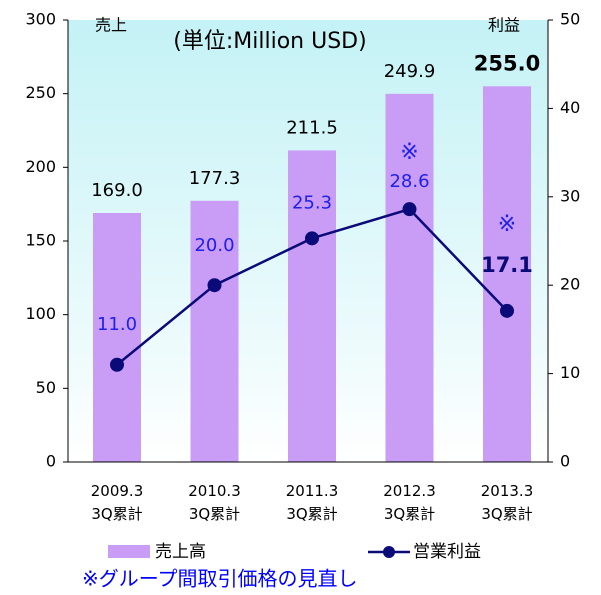 The height and width of the screenshot is (595, 601). I want to click on line-value-label: 28.6, so click(409, 181).